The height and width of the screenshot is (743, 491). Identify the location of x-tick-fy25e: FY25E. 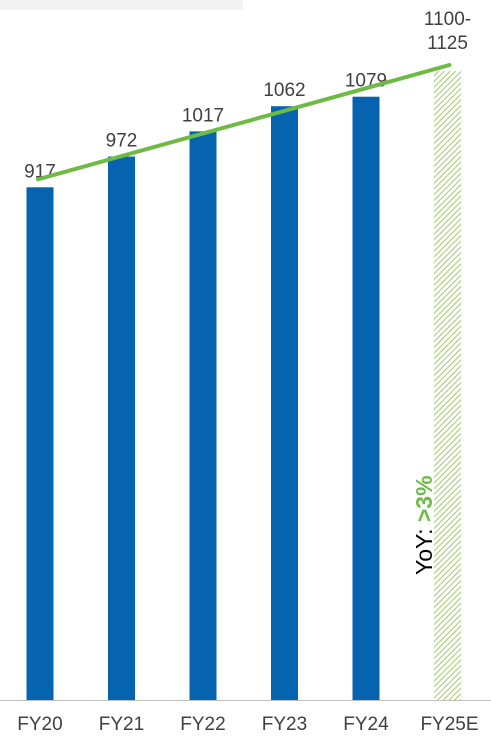
(449, 724).